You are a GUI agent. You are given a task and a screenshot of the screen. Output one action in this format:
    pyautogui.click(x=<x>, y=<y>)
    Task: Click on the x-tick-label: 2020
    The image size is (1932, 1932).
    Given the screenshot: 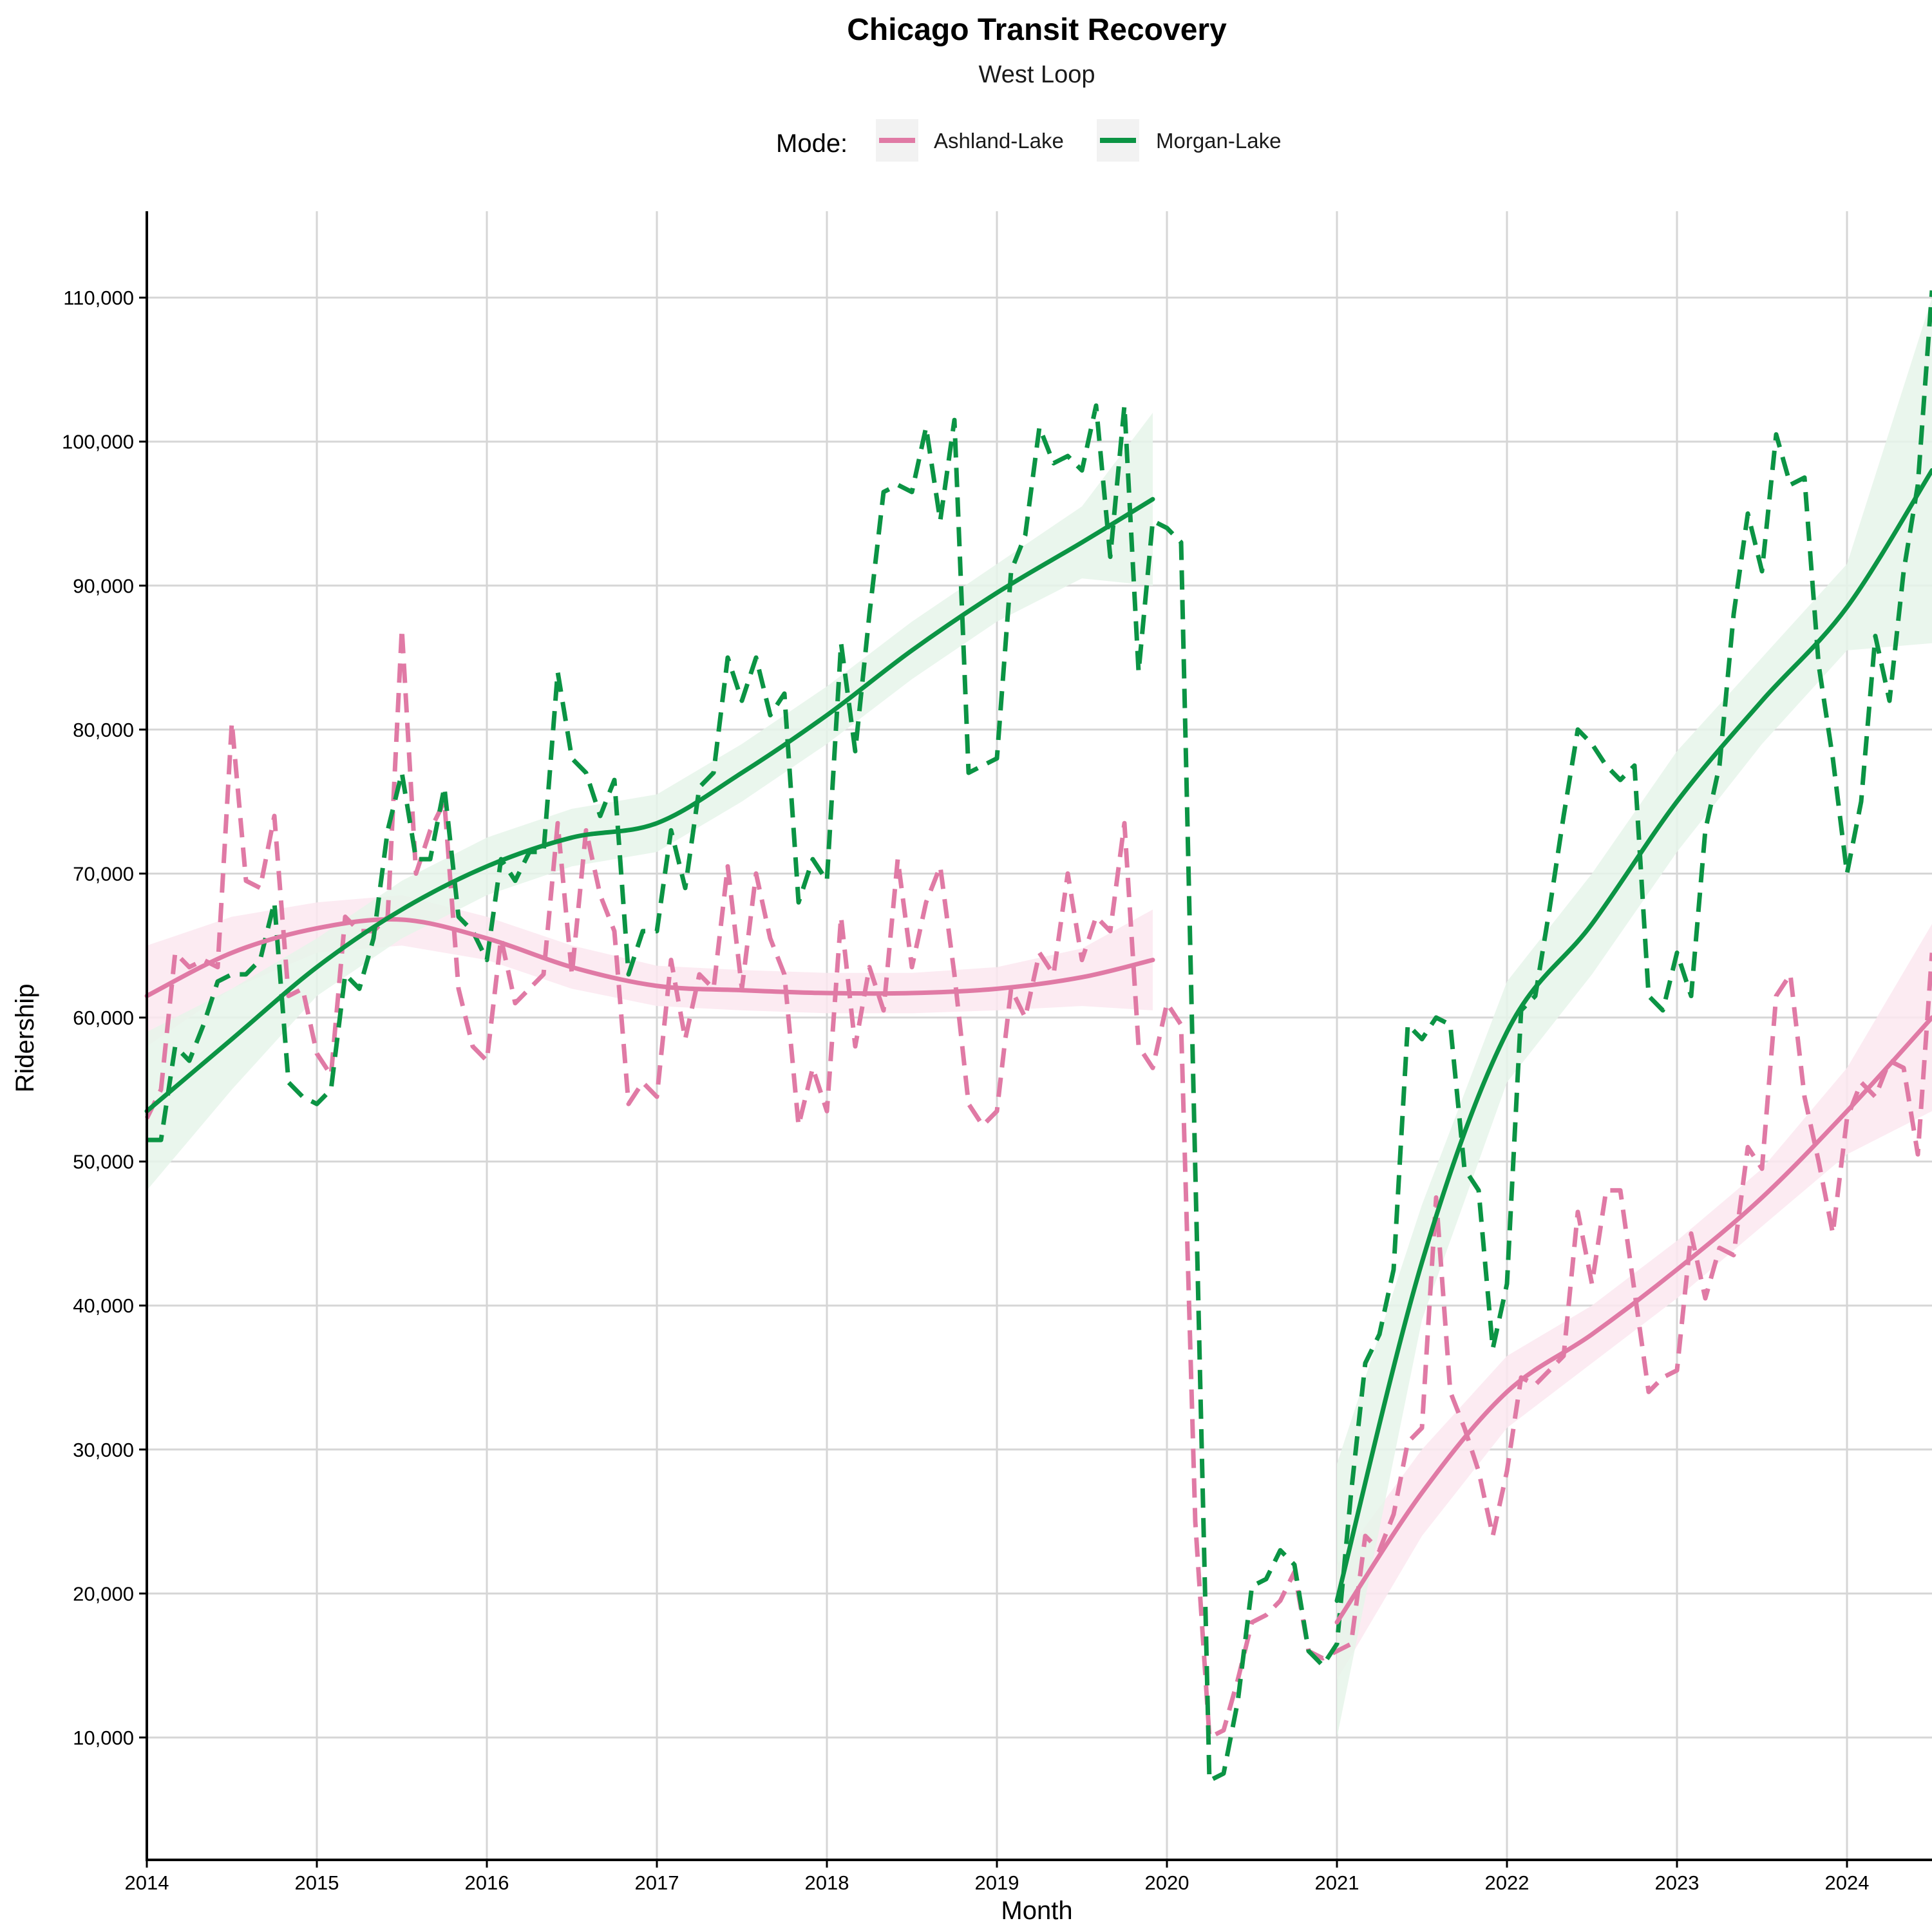 What is the action you would take?
    pyautogui.click(x=1167, y=1882)
    